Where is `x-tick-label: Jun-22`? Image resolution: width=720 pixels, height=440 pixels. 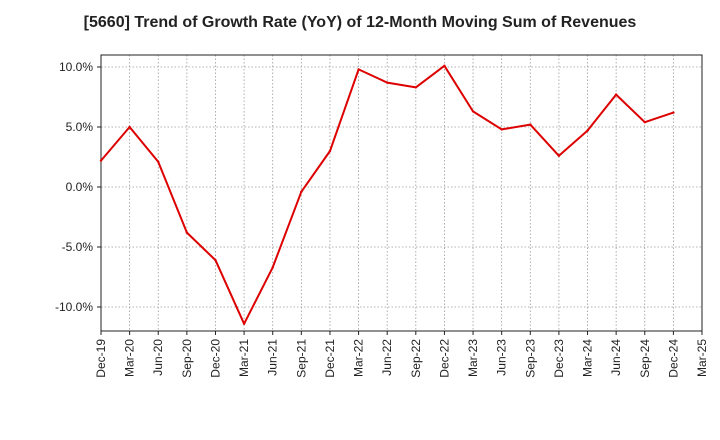 x-tick-label: Jun-22 is located at coordinates (387, 357).